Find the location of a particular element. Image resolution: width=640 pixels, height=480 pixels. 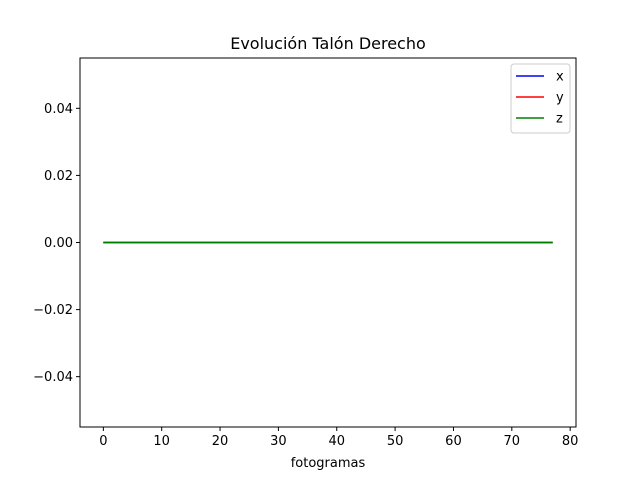

x-tick-label: 50 is located at coordinates (395, 441).